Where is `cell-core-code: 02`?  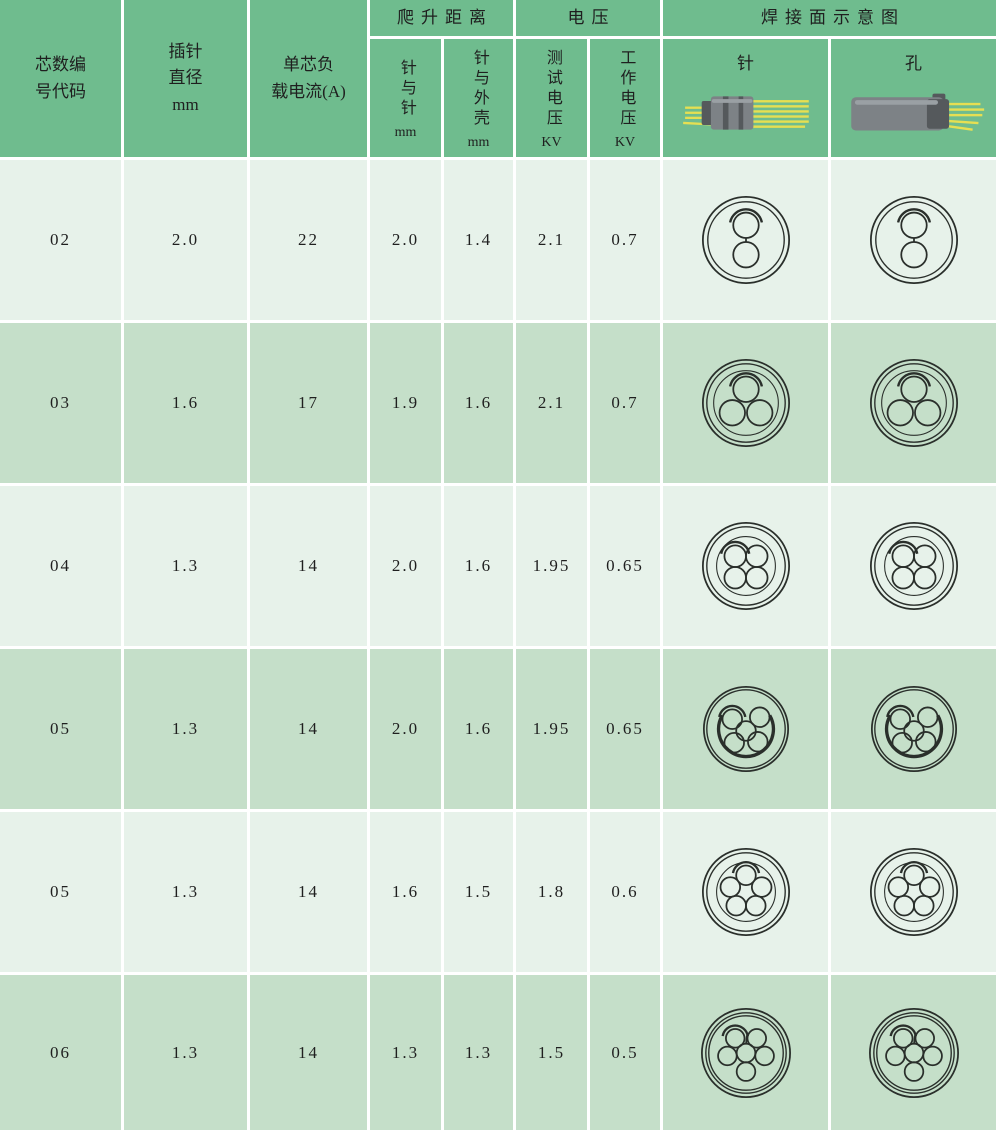
cell-core-code: 02 is located at coordinates (60, 240).